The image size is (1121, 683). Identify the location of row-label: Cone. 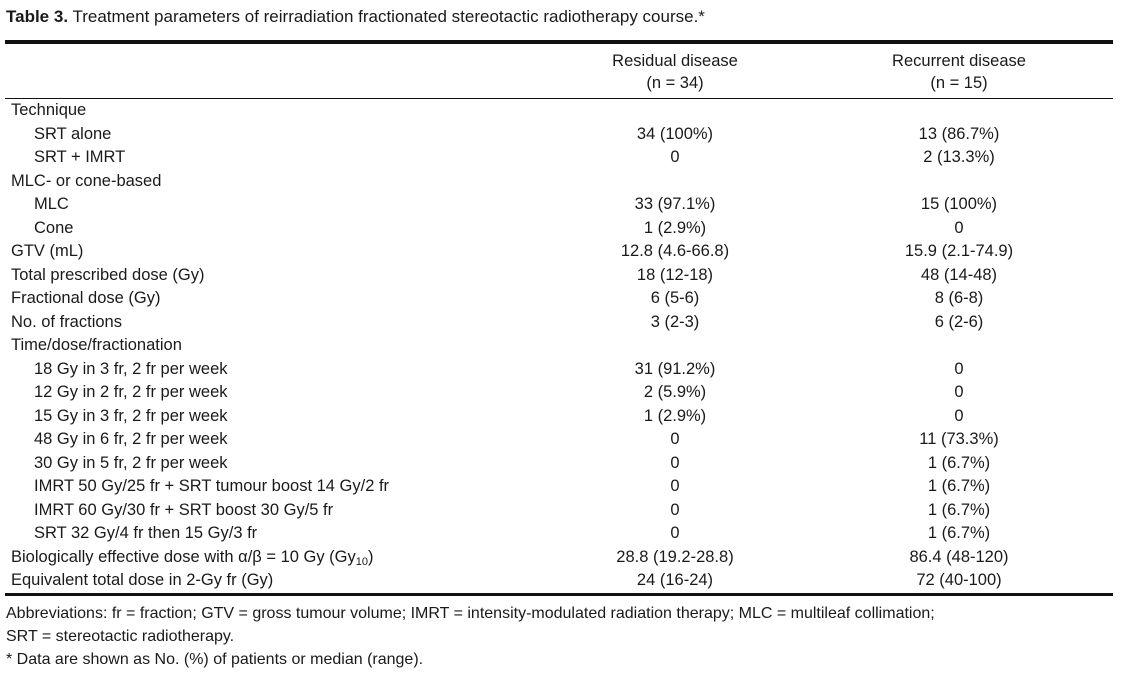
(275, 229).